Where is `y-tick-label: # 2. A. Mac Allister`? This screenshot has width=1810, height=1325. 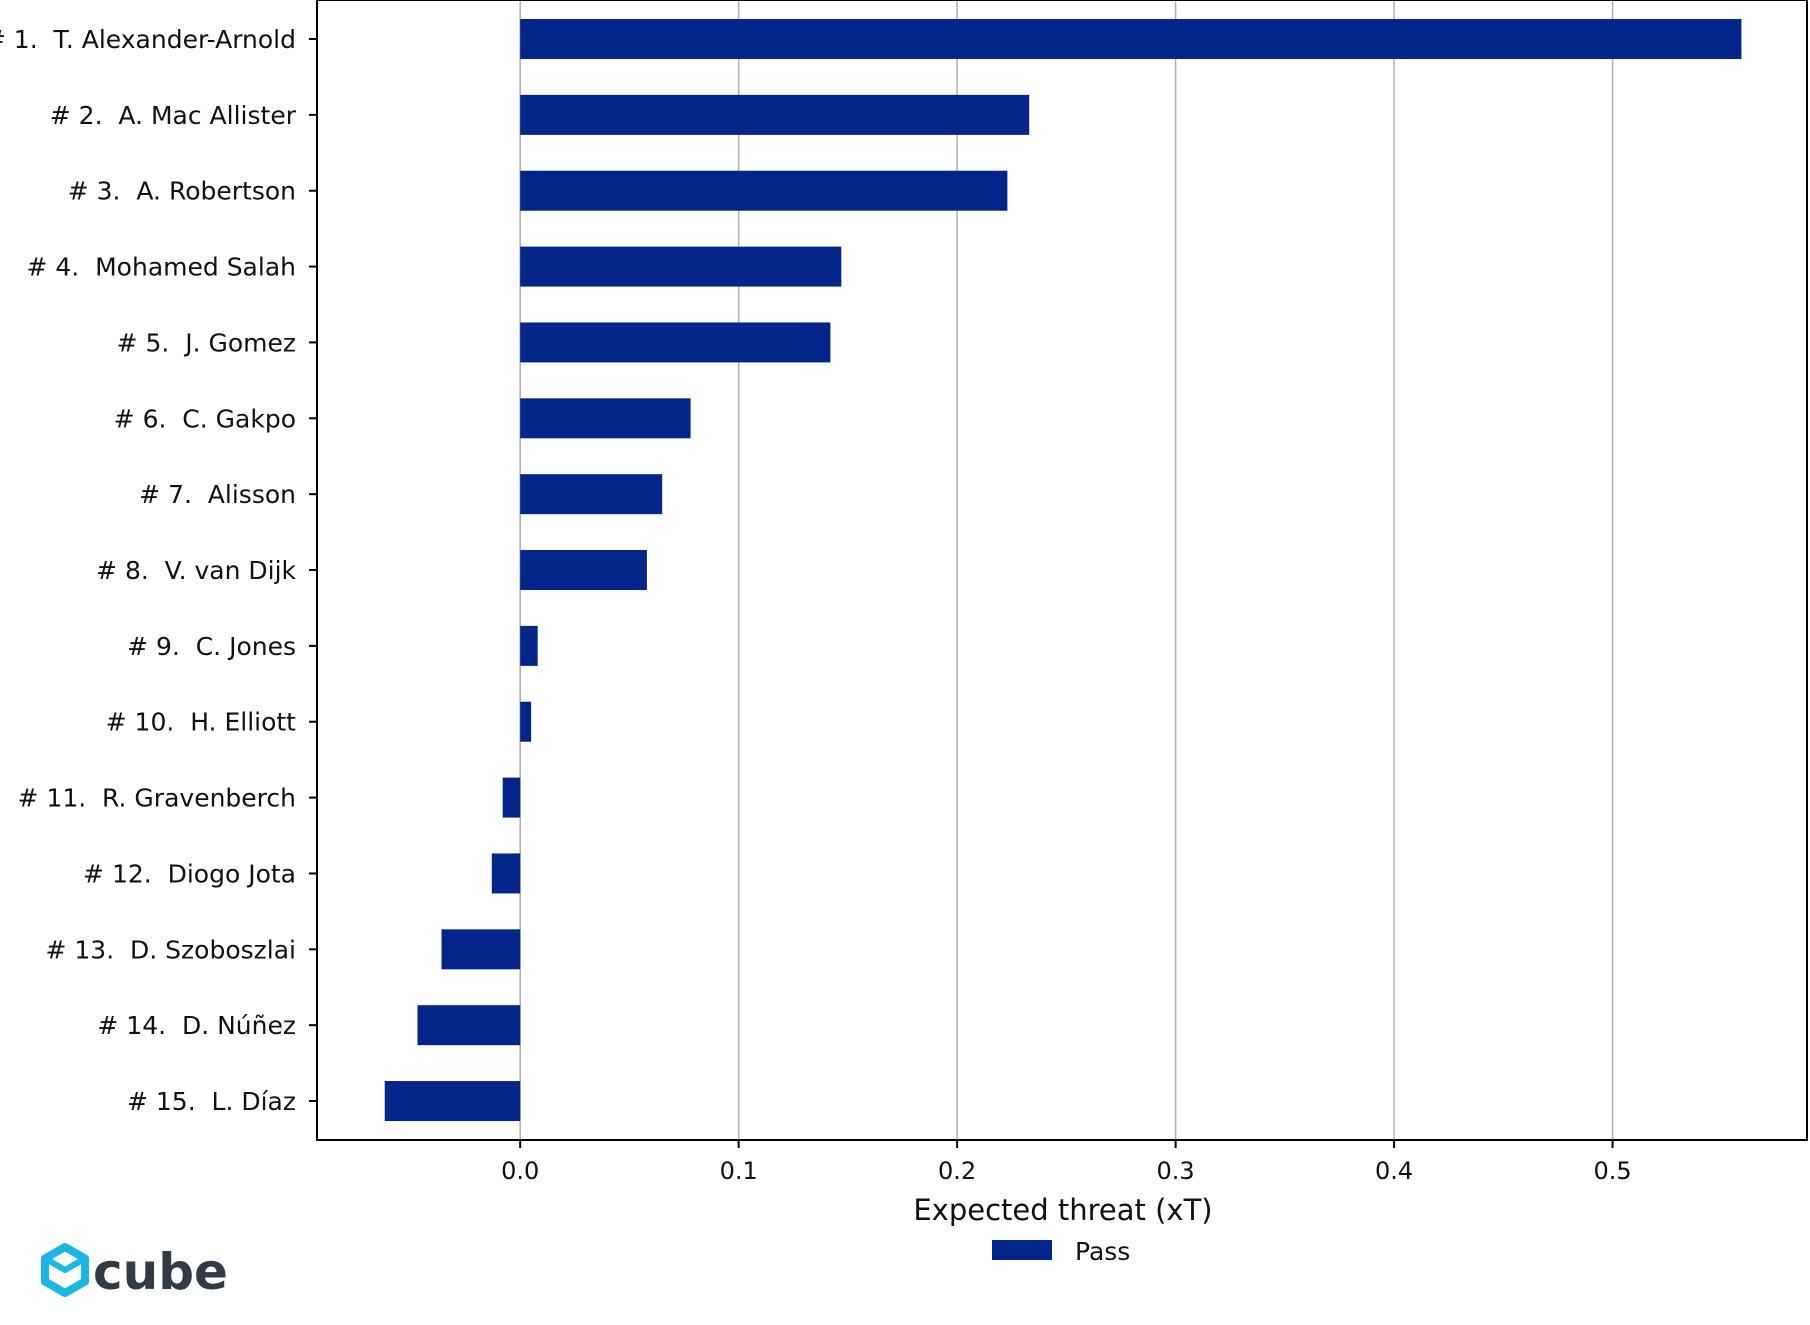 y-tick-label: # 2. A. Mac Allister is located at coordinates (173, 115).